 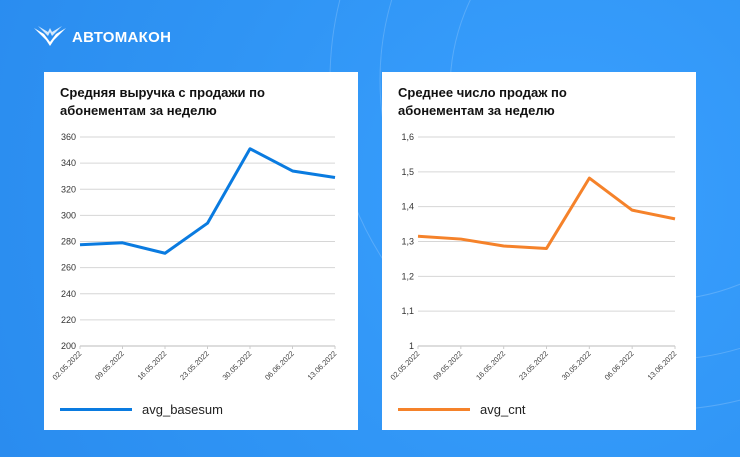 I want to click on y-tick-label: 1,4, so click(x=407, y=207).